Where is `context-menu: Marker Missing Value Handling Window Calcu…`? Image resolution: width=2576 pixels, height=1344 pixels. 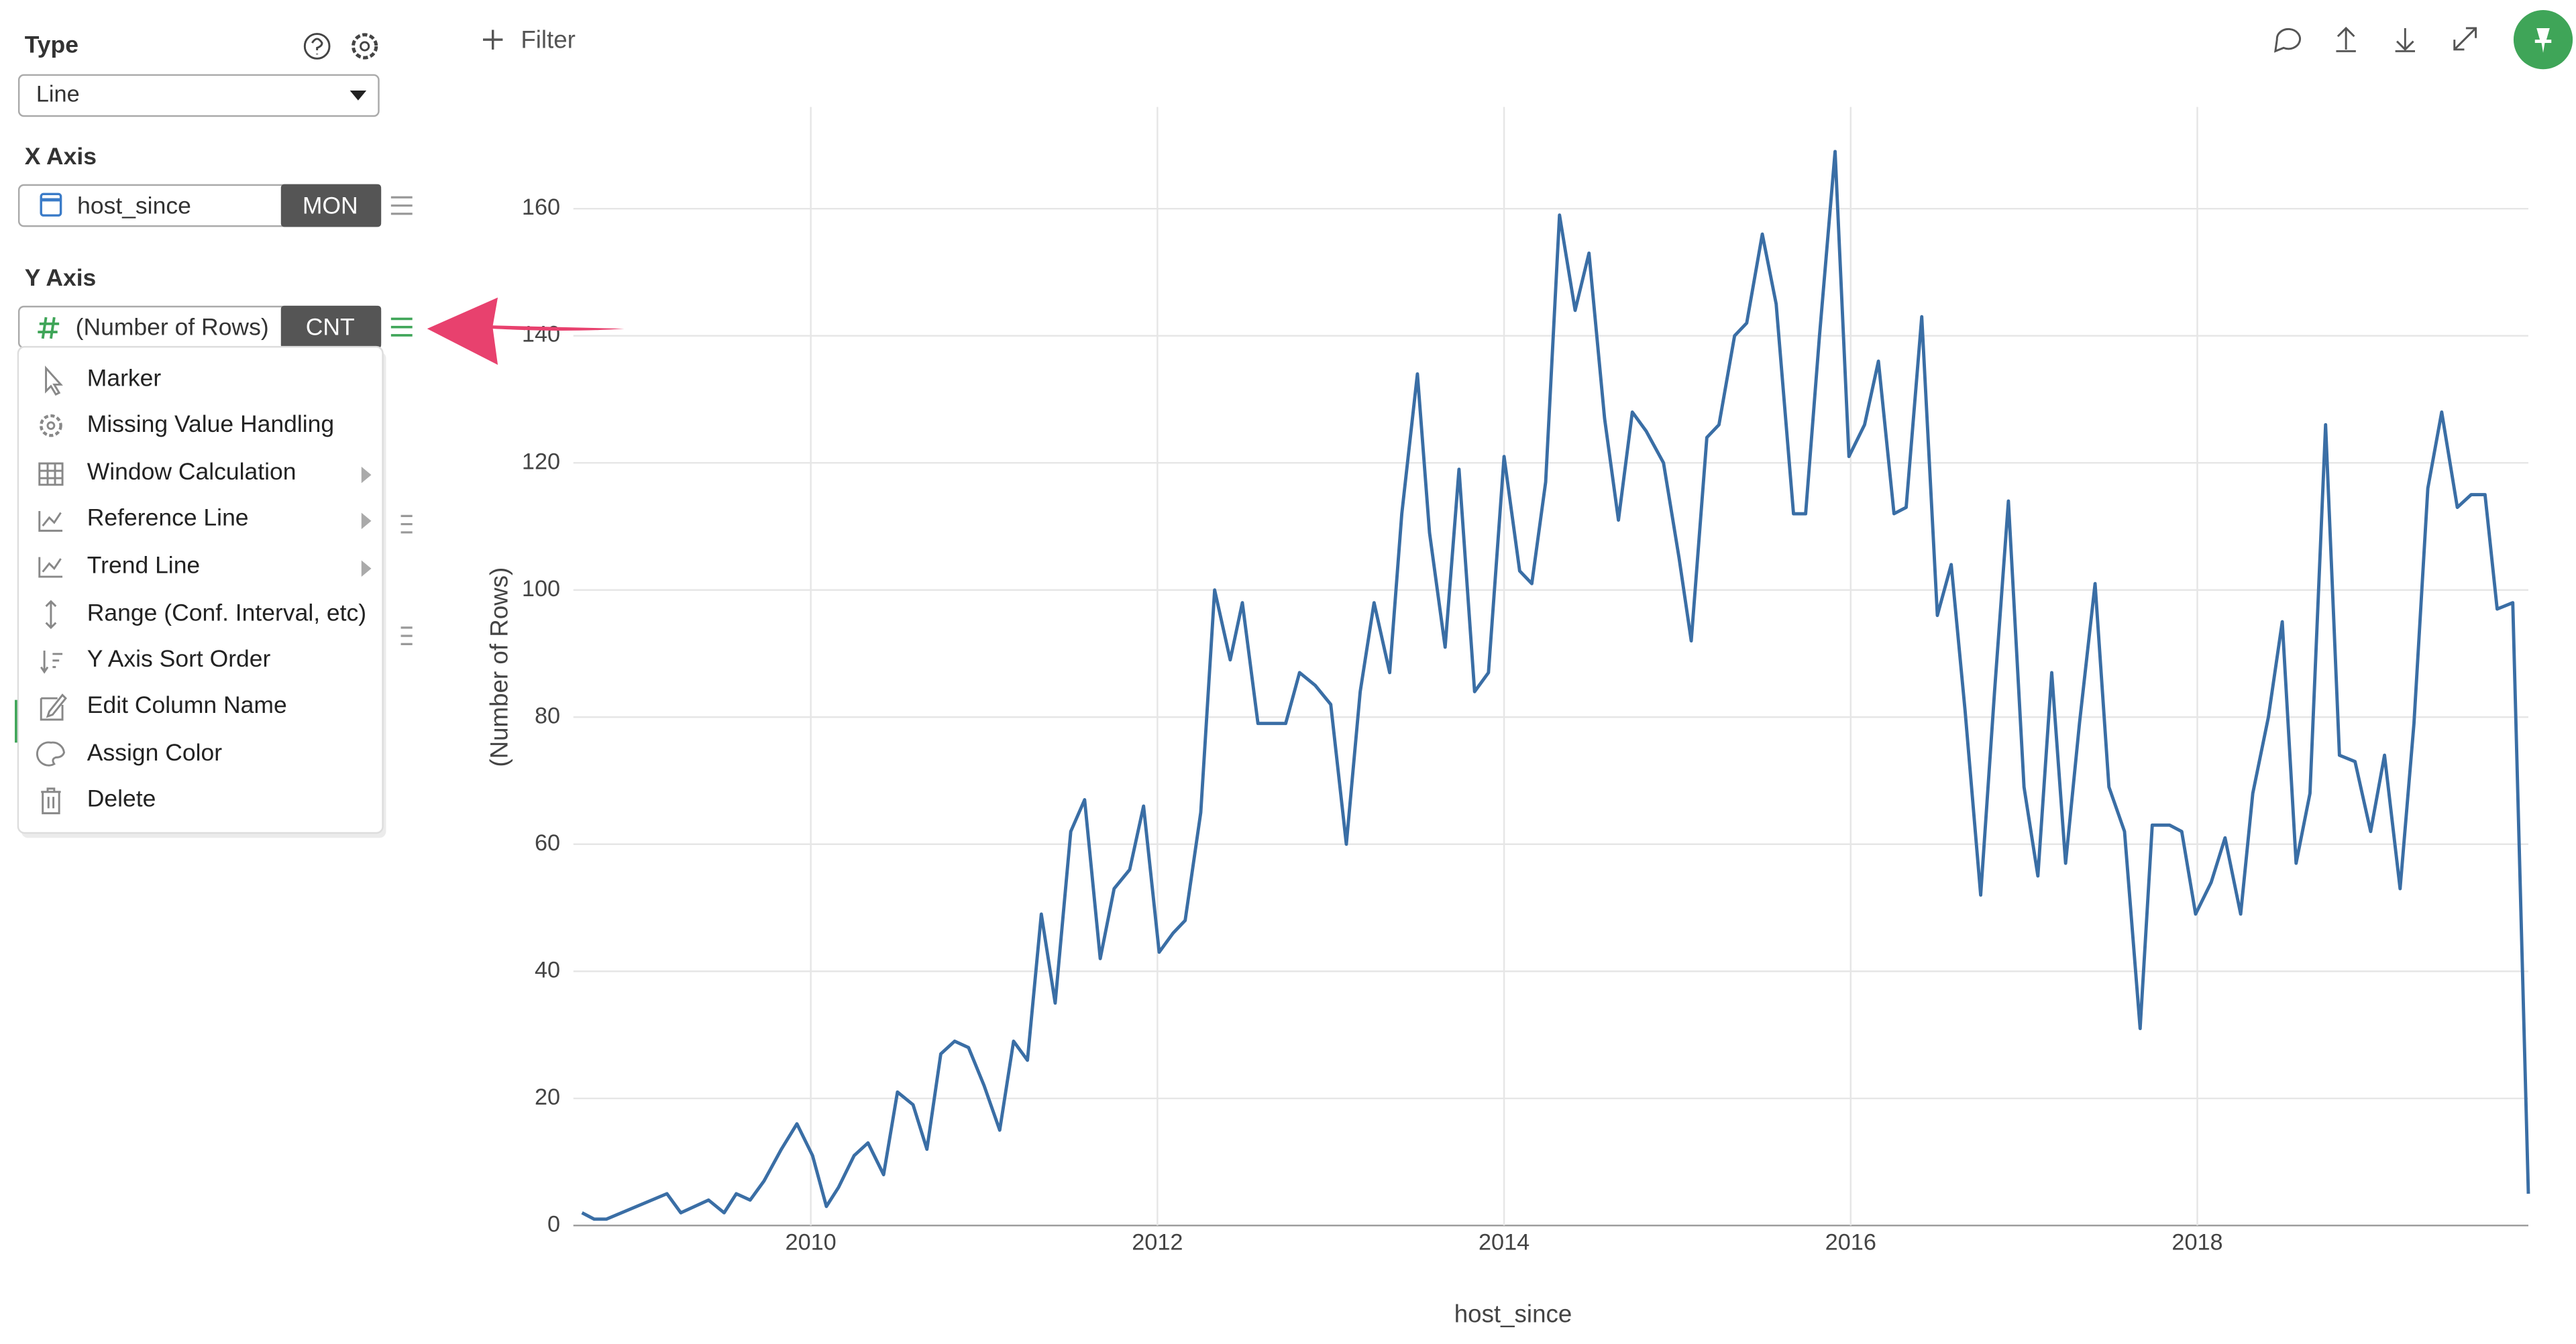 context-menu: Marker Missing Value Handling Window Calcu… is located at coordinates (201, 591).